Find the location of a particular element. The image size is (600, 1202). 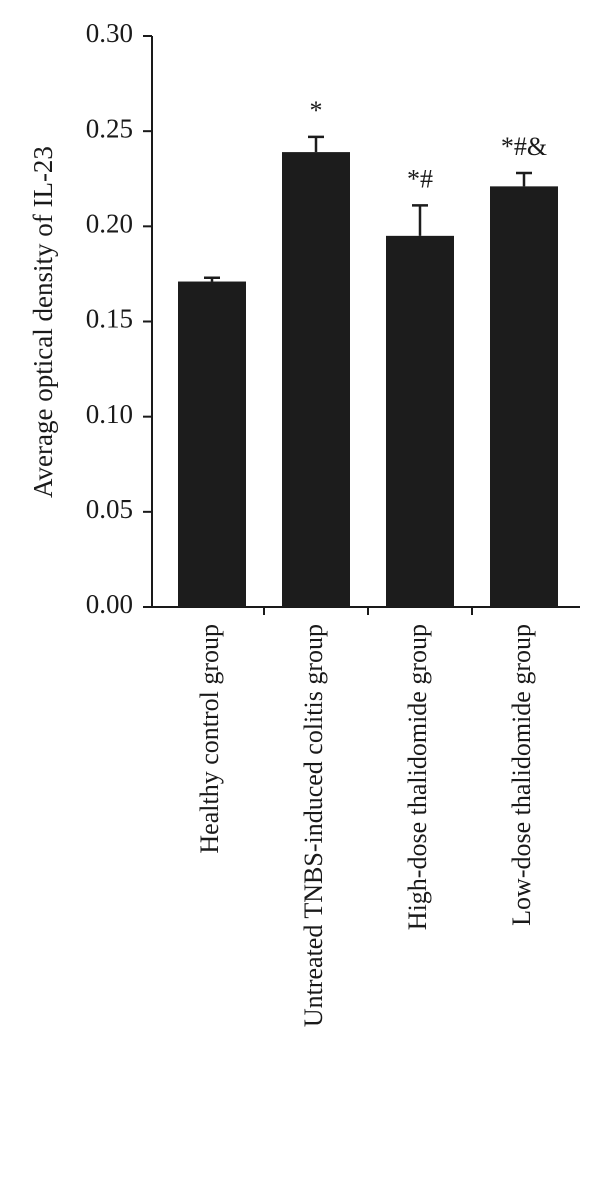

y-tick-label: 0.20 is located at coordinates (109, 224).